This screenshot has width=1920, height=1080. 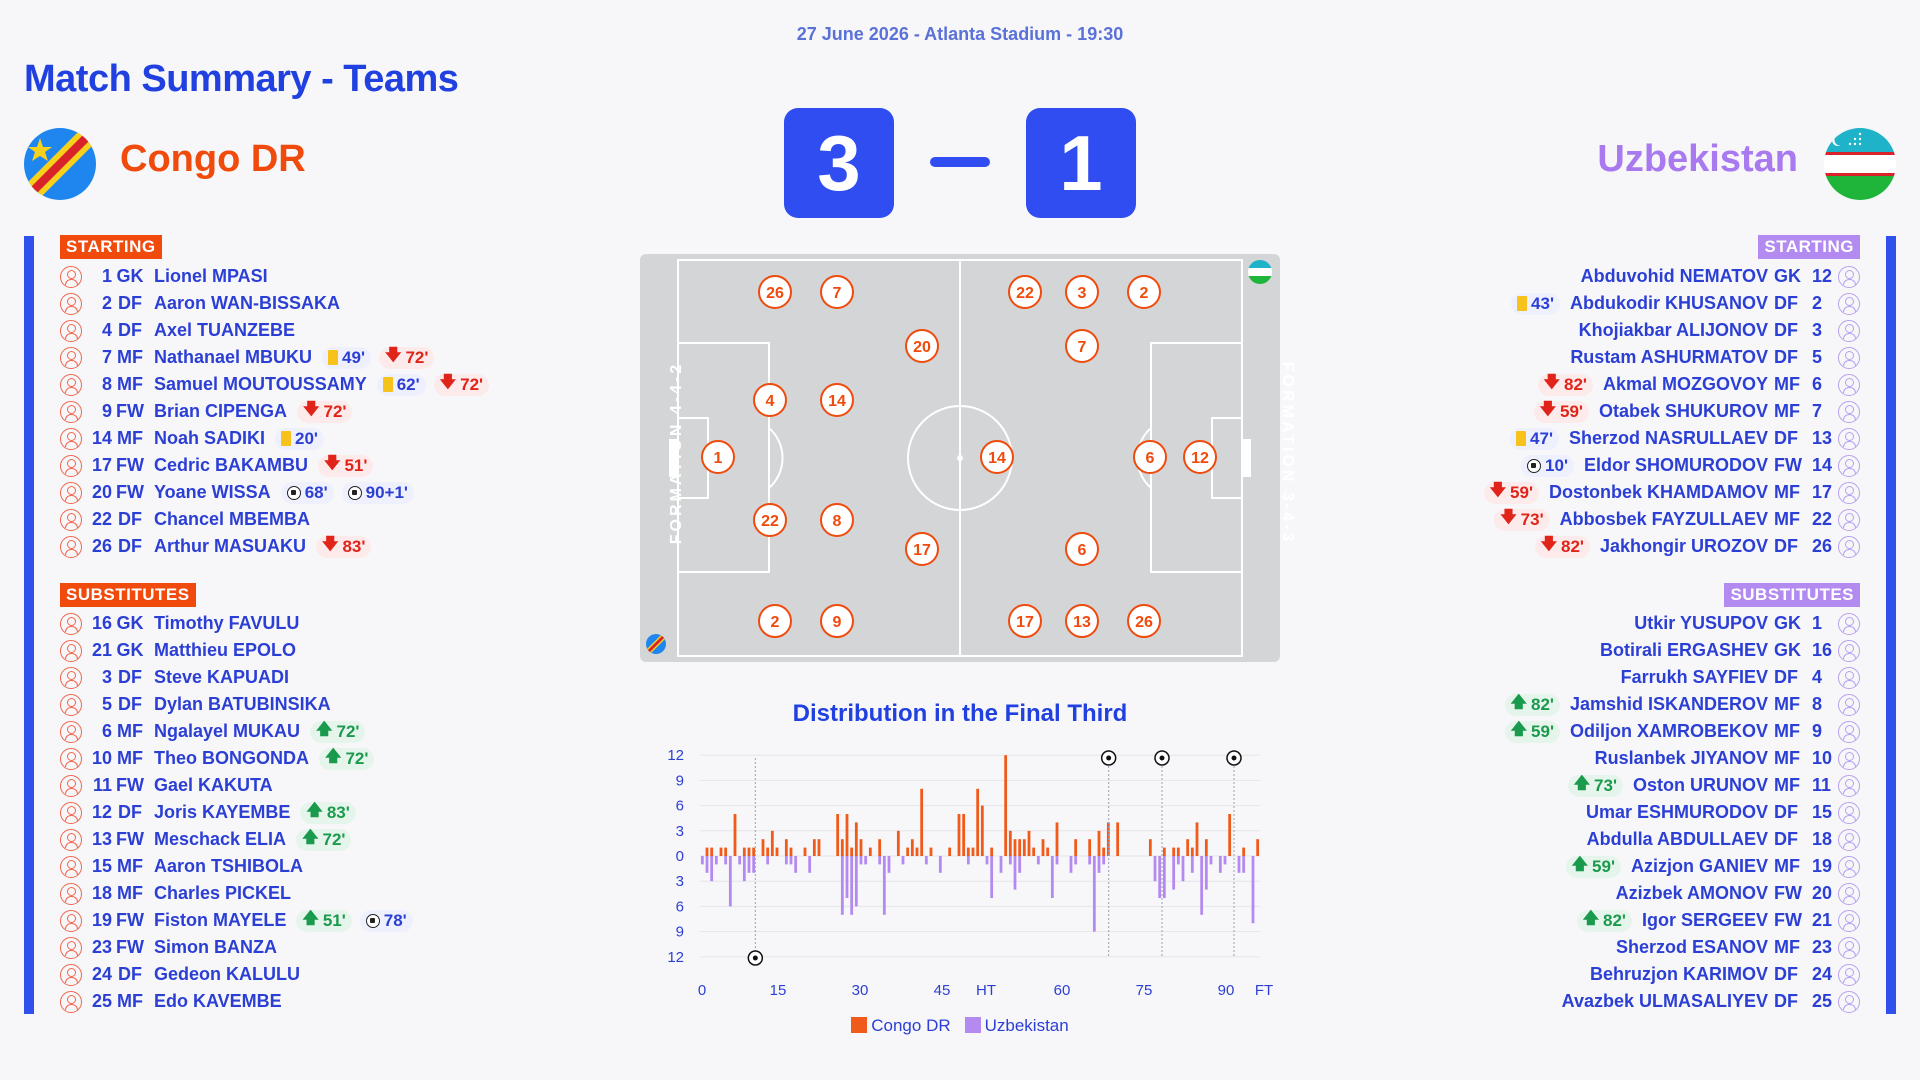 What do you see at coordinates (1717, 276) in the screenshot?
I see `away-player-row: 12 GK Abduvohid NEMATOV` at bounding box center [1717, 276].